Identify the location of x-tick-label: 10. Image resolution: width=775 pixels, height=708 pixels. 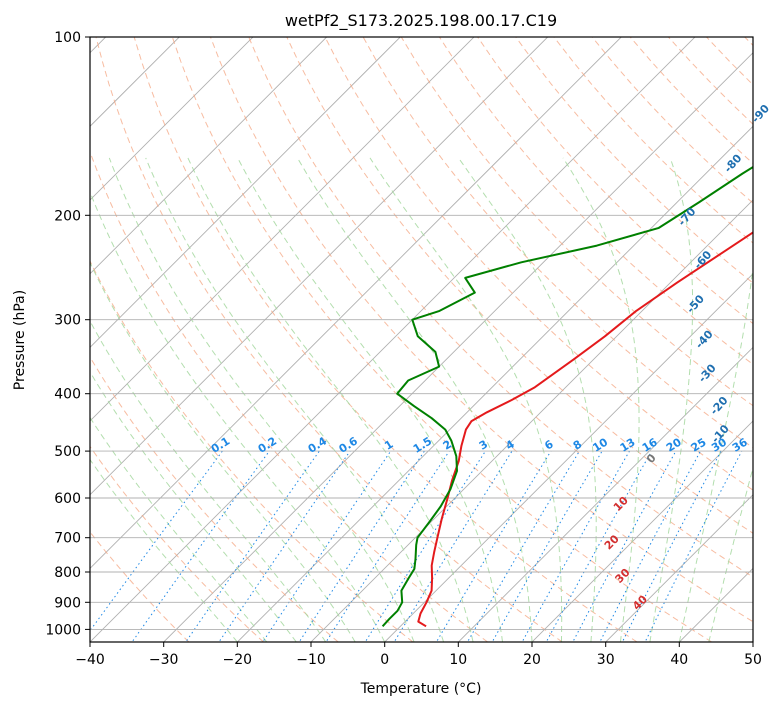
(458, 660).